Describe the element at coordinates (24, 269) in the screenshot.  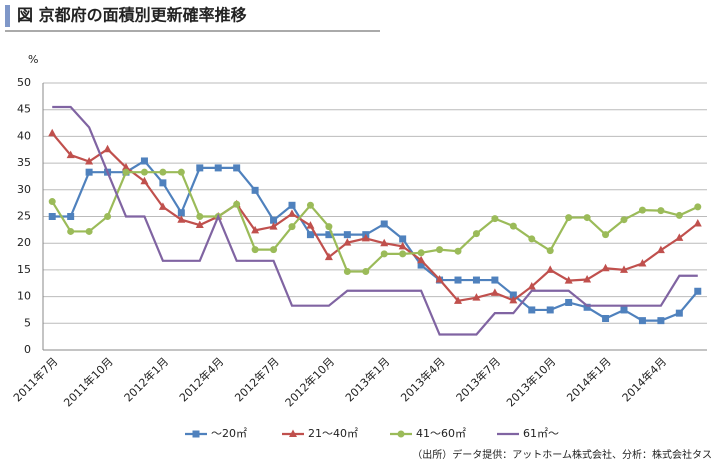
I see `y-tick-label: 15` at that location.